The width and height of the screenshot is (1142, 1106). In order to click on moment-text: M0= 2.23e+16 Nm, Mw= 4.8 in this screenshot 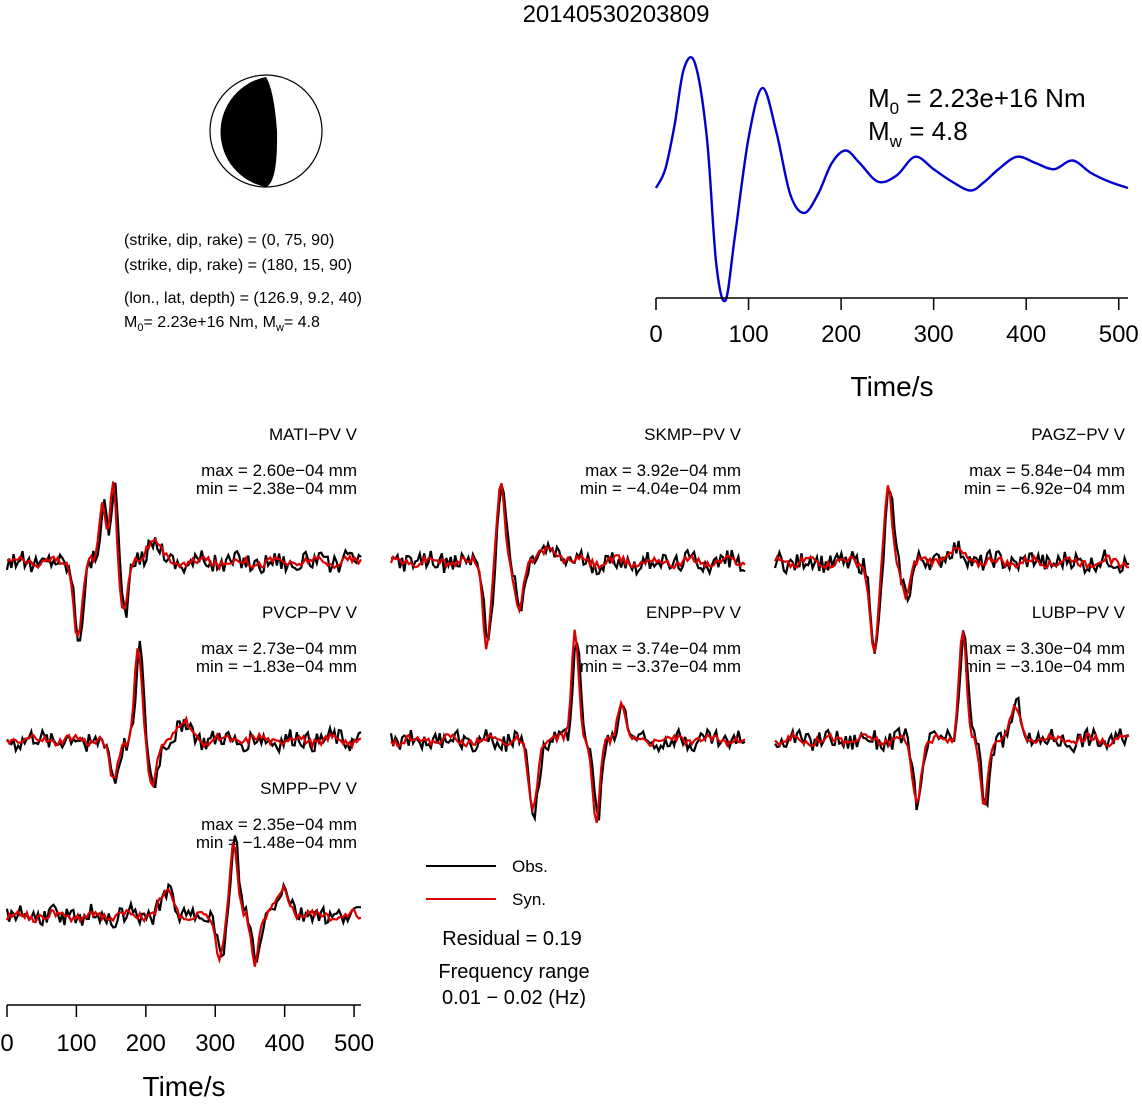, I will do `click(222, 324)`.